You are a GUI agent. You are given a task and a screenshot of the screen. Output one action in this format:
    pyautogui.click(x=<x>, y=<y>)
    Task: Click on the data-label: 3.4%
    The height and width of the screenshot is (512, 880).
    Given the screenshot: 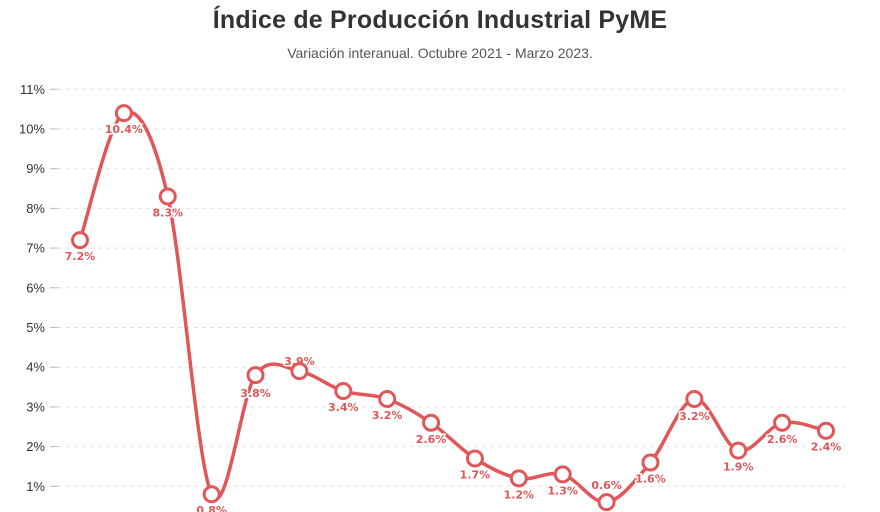 What is the action you would take?
    pyautogui.click(x=343, y=407)
    